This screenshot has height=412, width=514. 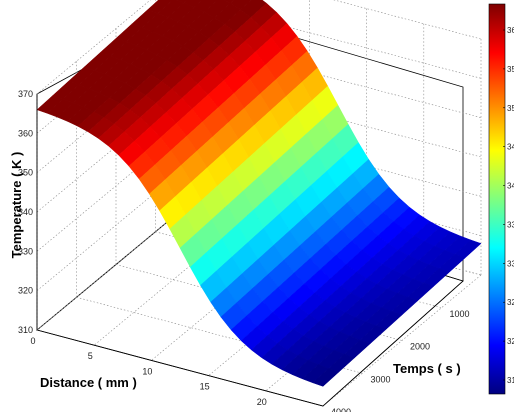 What do you see at coordinates (25, 94) in the screenshot?
I see `z-tick-label: 370` at bounding box center [25, 94].